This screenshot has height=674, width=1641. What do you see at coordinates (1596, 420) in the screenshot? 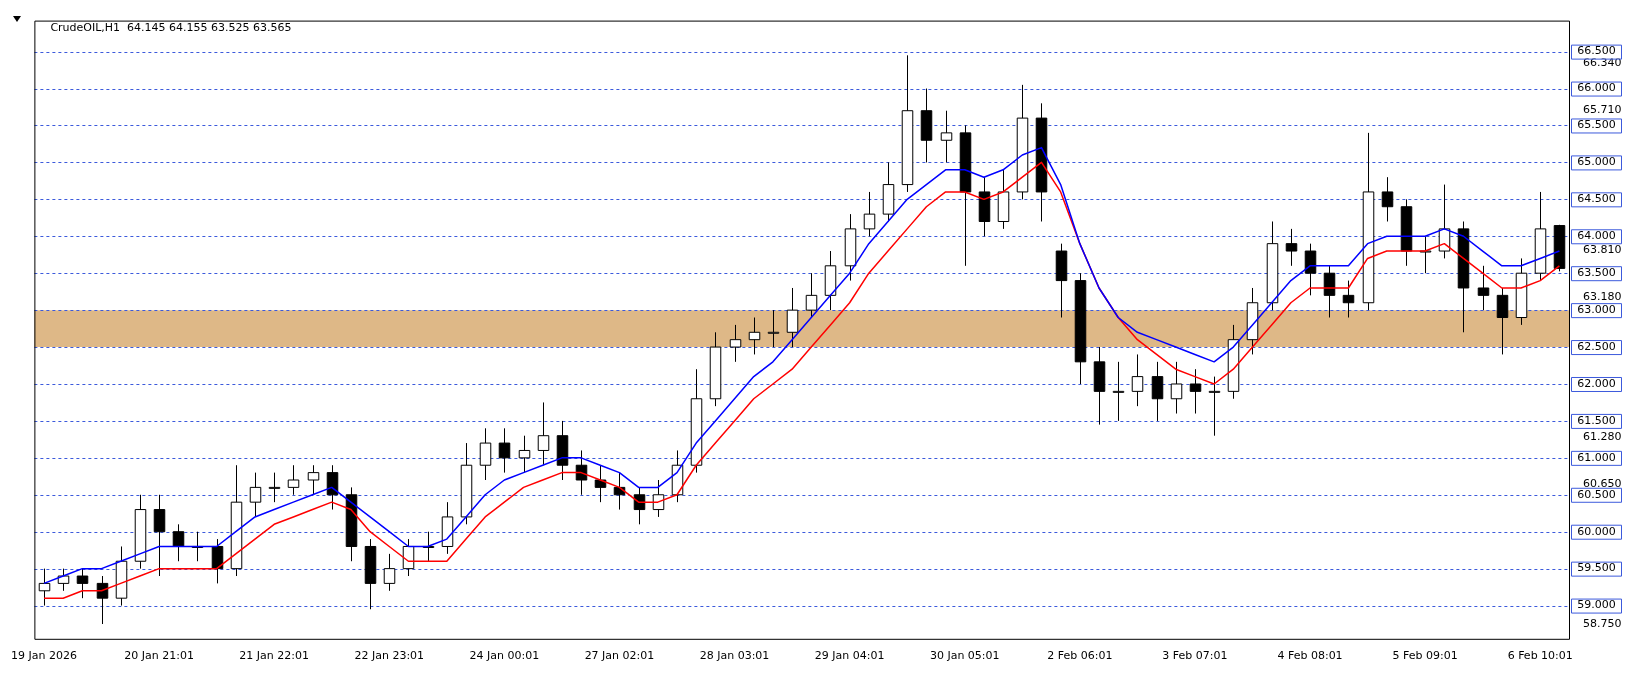
I see `ref-line-label: 61.500` at bounding box center [1596, 420].